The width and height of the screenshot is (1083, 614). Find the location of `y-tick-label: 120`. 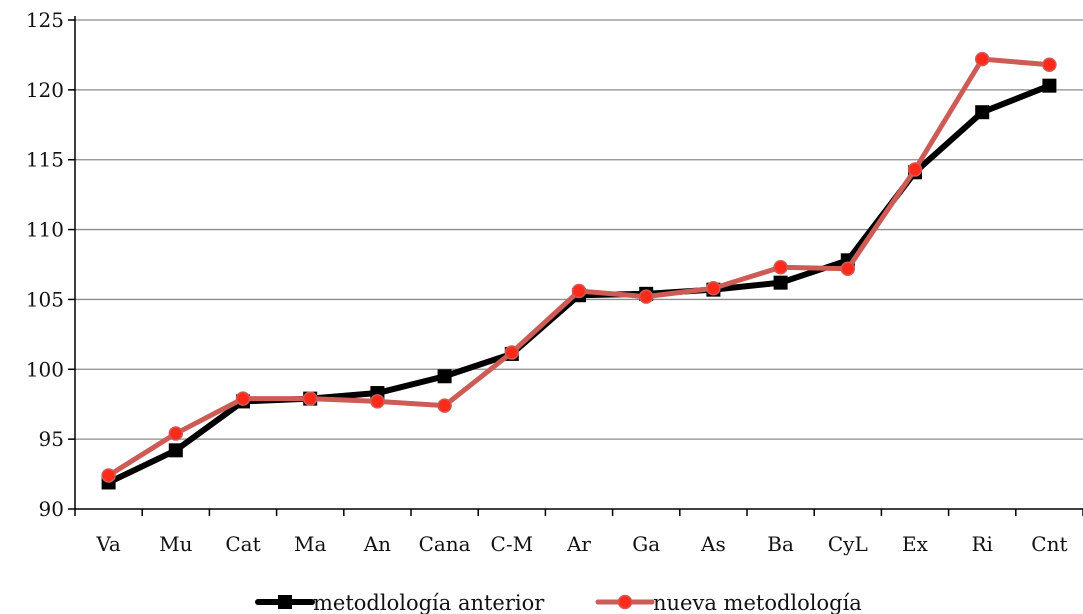

y-tick-label: 120 is located at coordinates (45, 90).